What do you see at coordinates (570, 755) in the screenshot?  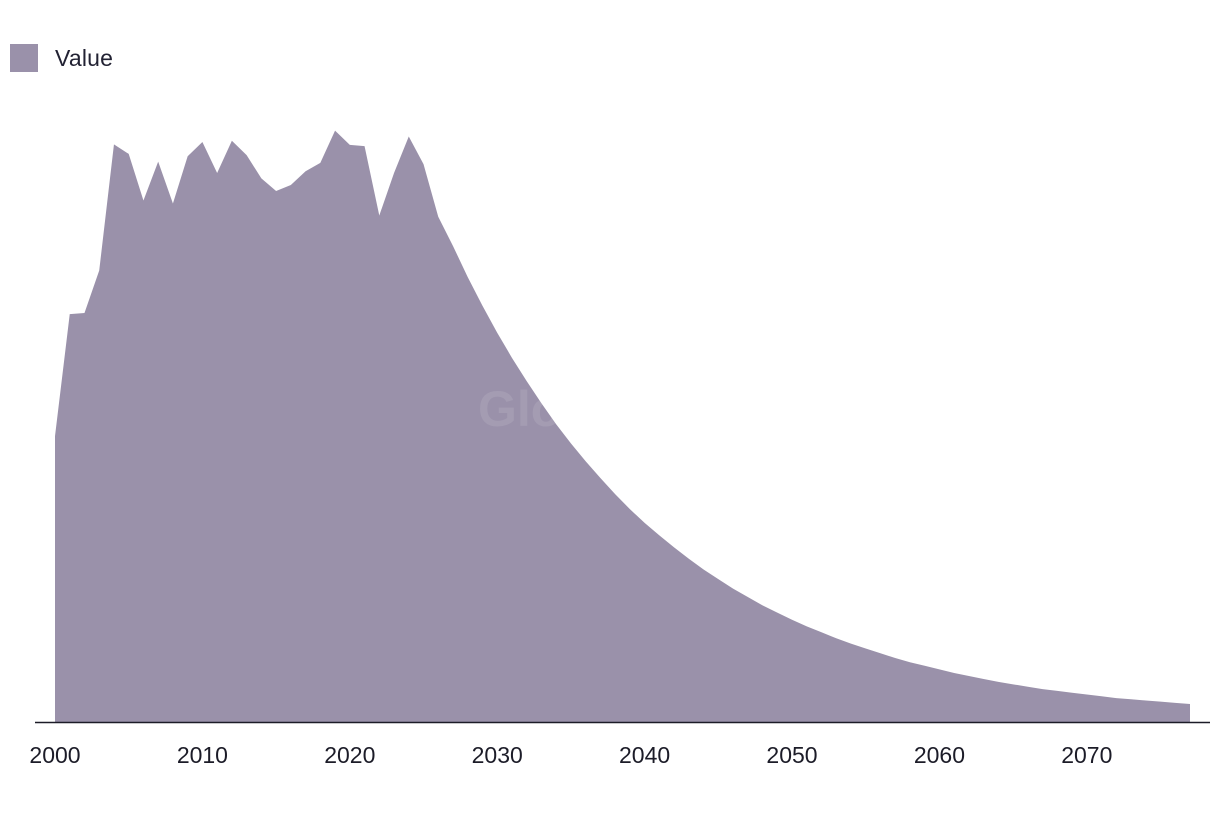 I see `x-axis-ticks: 2000 2010 2020 2030 2040 2050 2060 2070` at bounding box center [570, 755].